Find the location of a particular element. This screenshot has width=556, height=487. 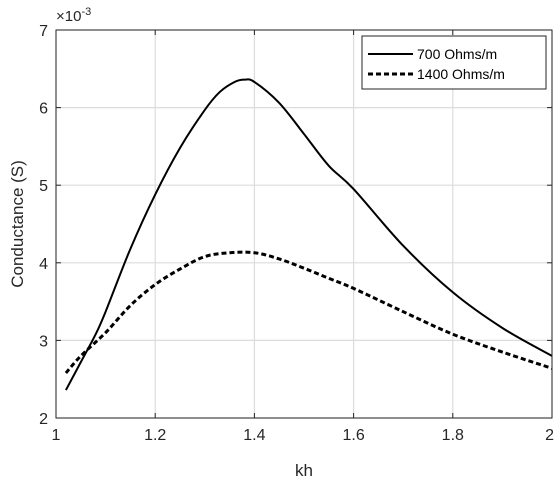

y-tick-label: 5 is located at coordinates (43, 186).